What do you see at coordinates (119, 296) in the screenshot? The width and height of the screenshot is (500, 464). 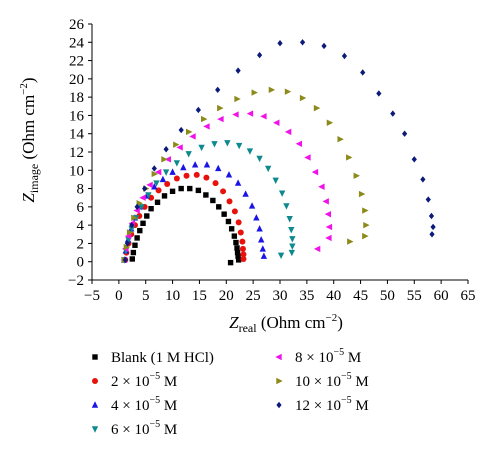 I see `x-tick-label: 0` at bounding box center [119, 296].